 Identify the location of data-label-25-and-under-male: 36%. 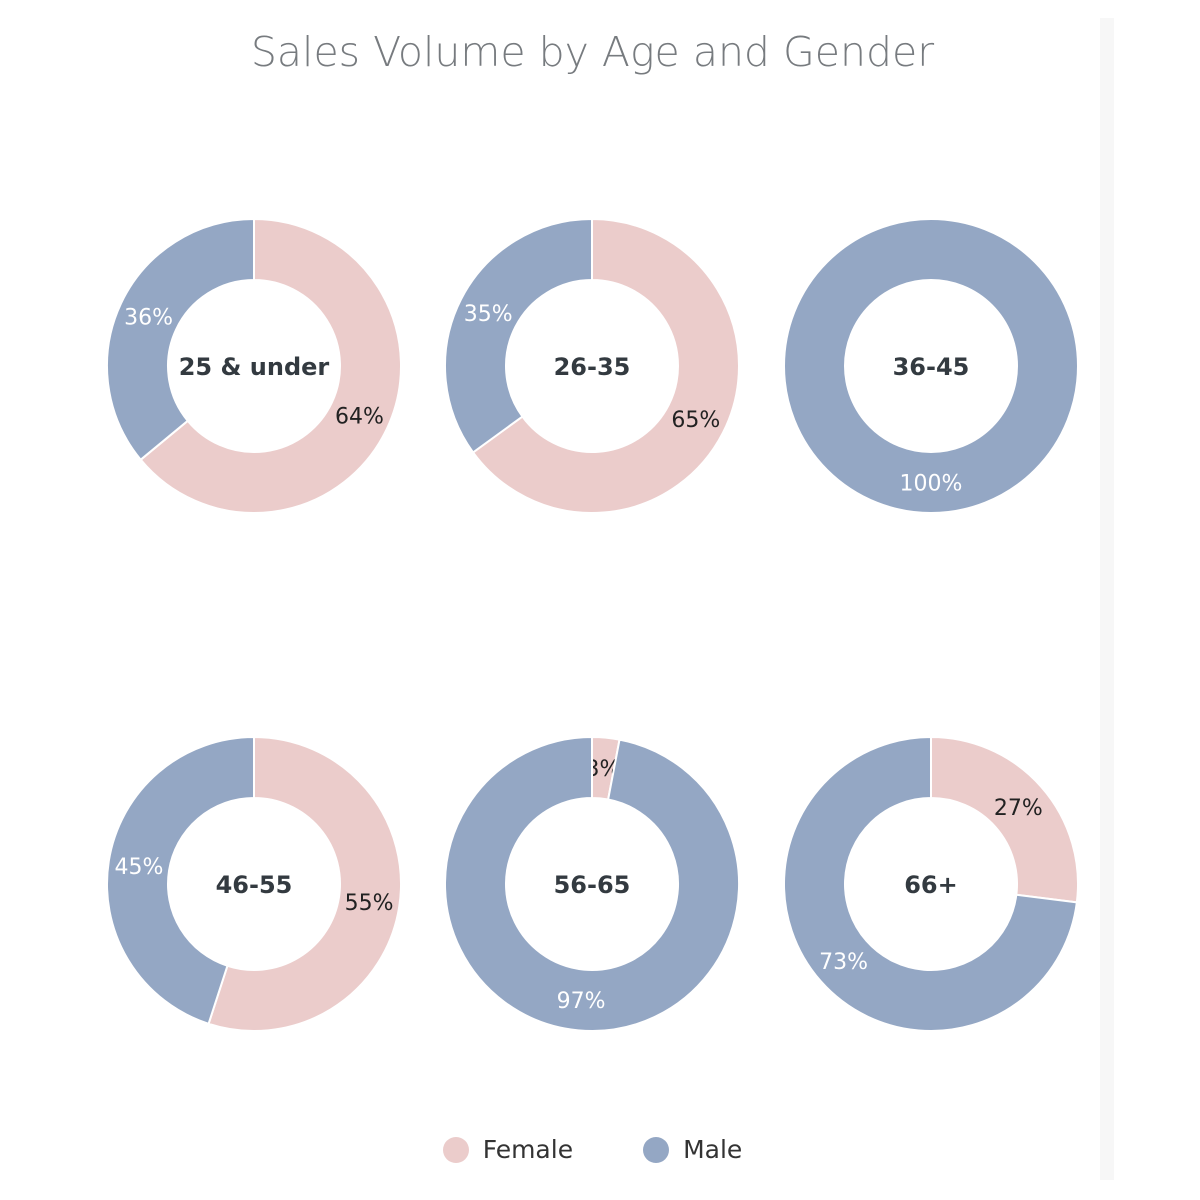
(148, 317).